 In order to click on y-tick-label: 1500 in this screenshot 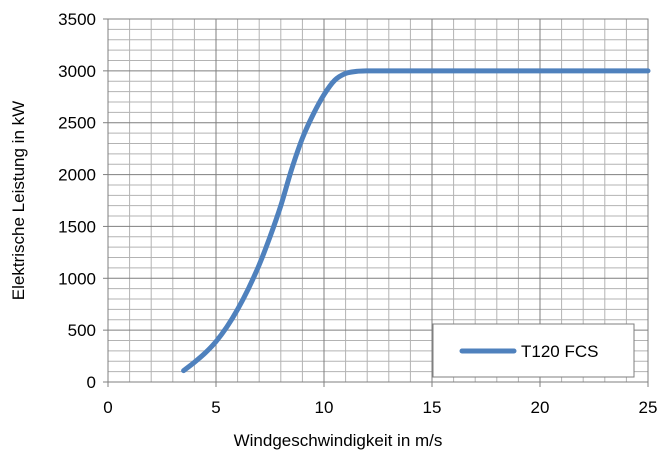, I will do `click(77, 226)`.